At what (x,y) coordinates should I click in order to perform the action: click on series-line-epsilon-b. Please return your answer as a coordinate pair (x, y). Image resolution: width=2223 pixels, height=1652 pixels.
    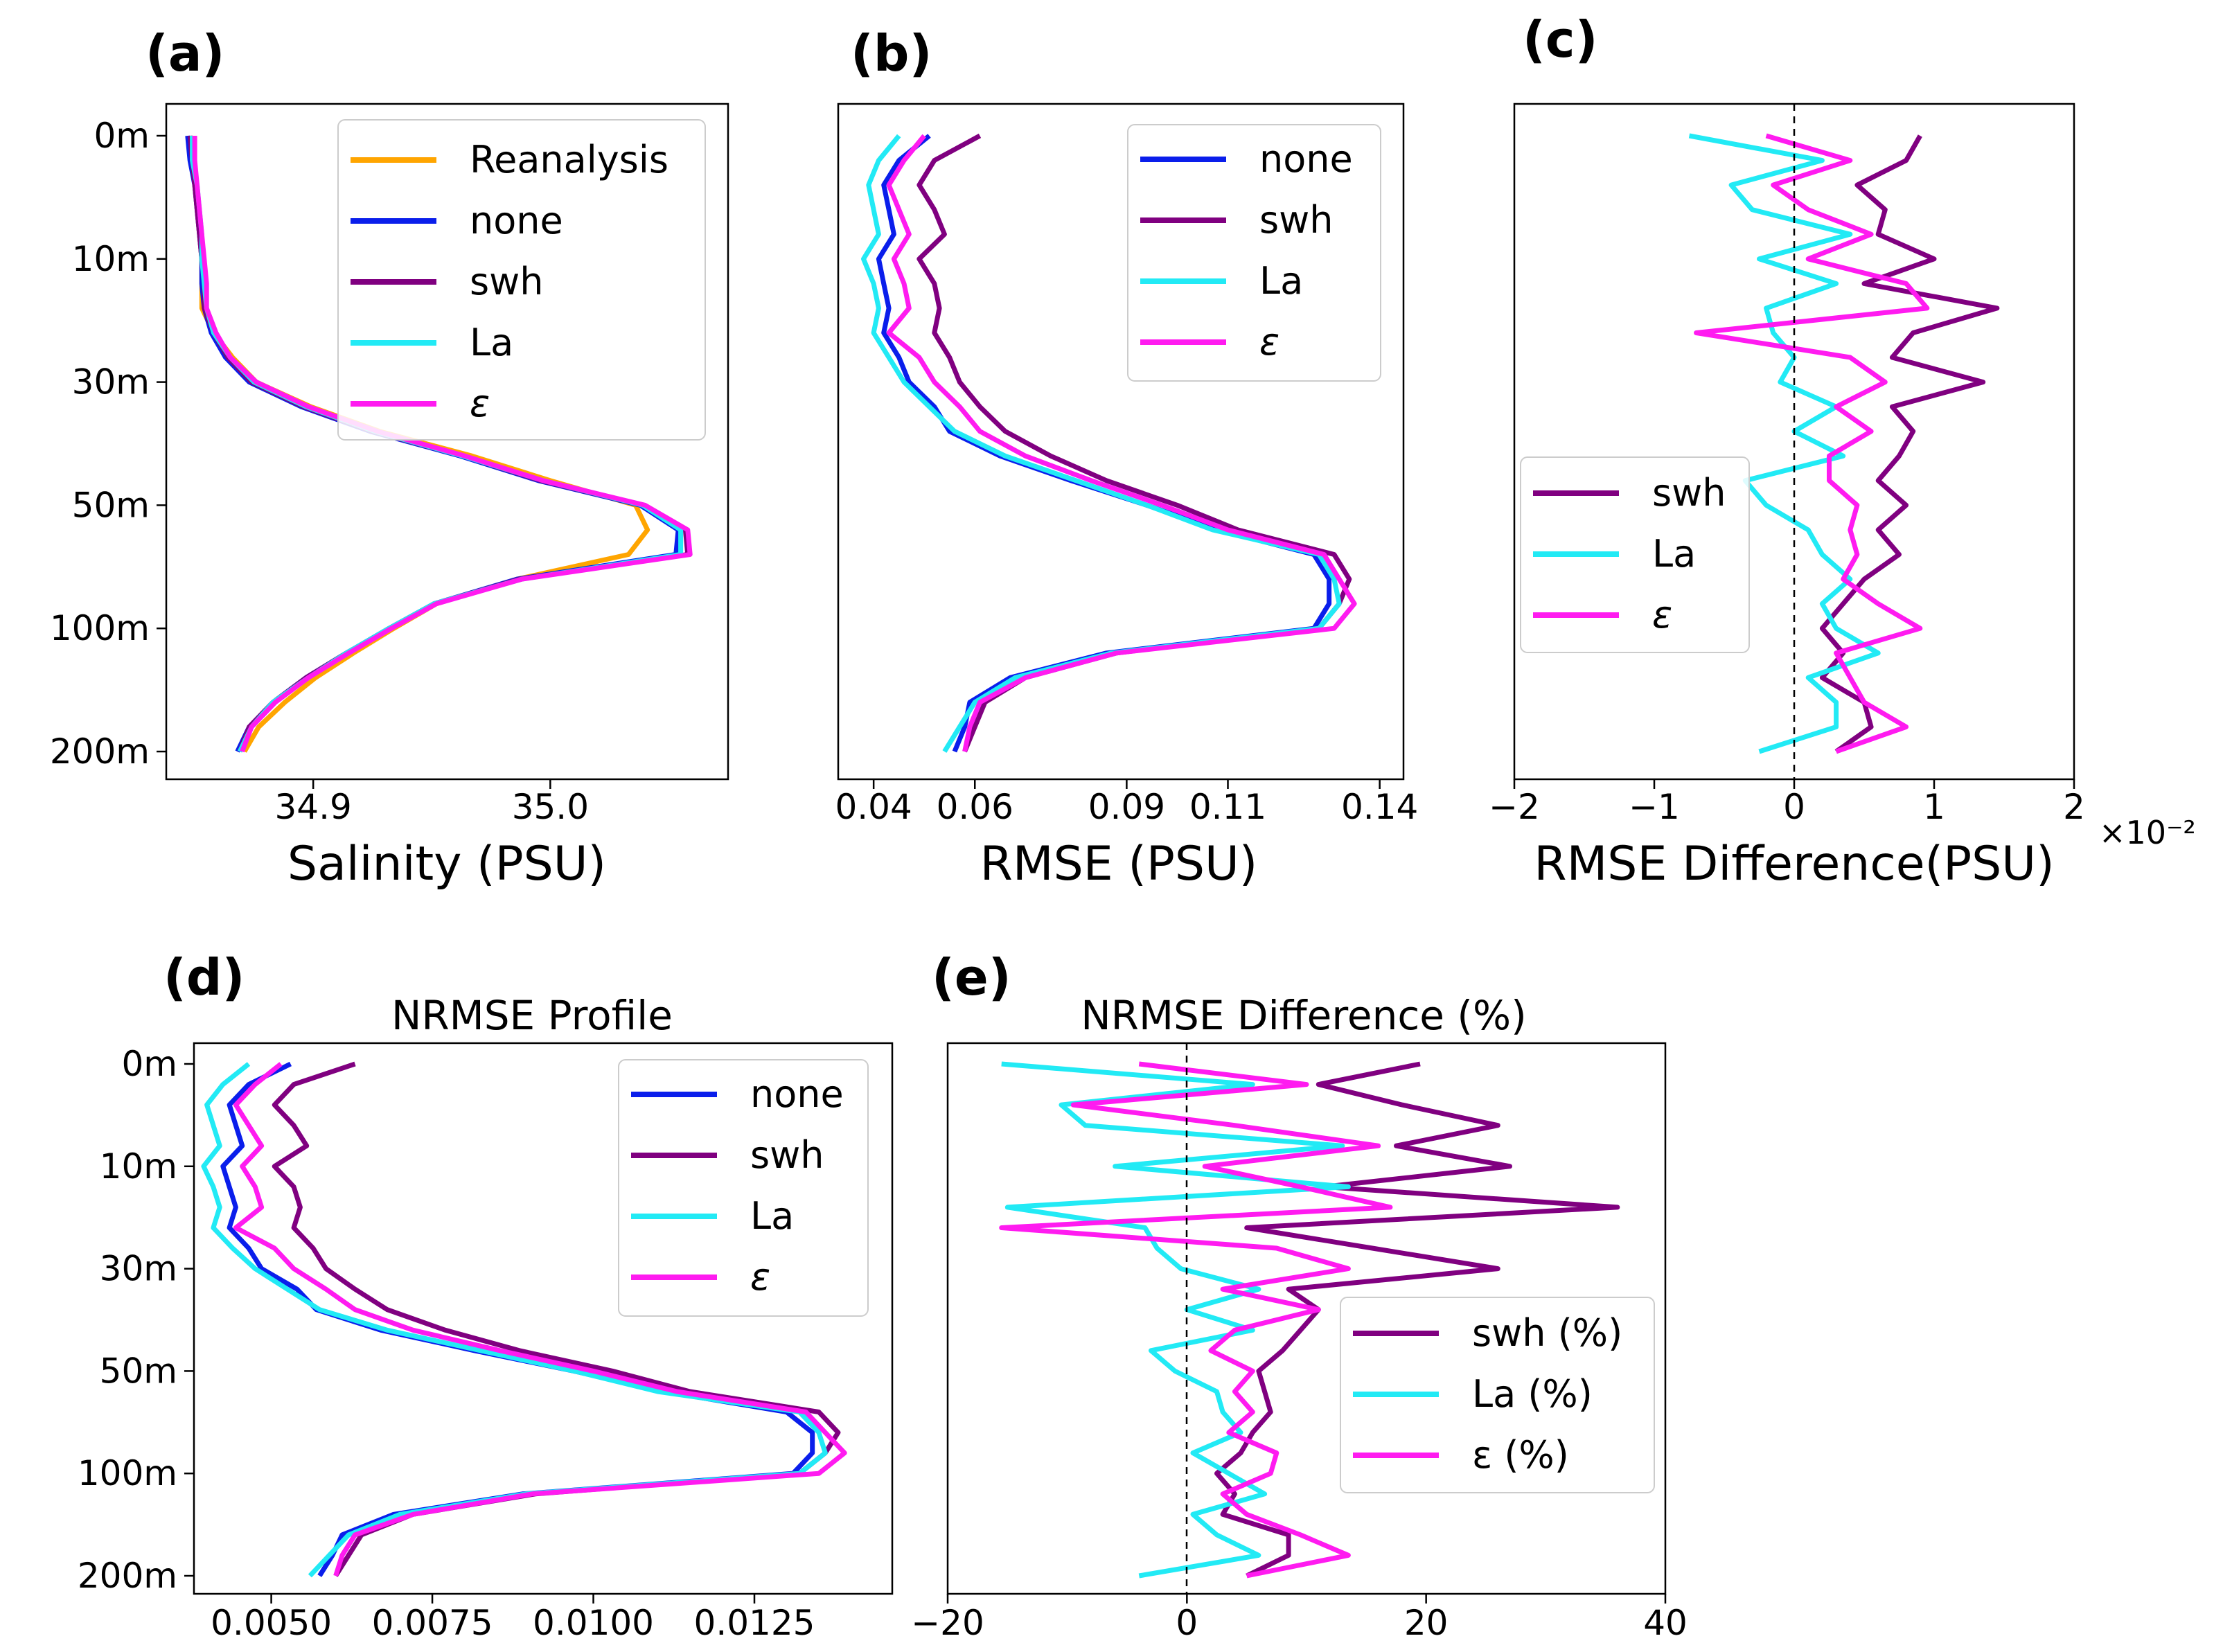
    Looking at the image, I should click on (1121, 443).